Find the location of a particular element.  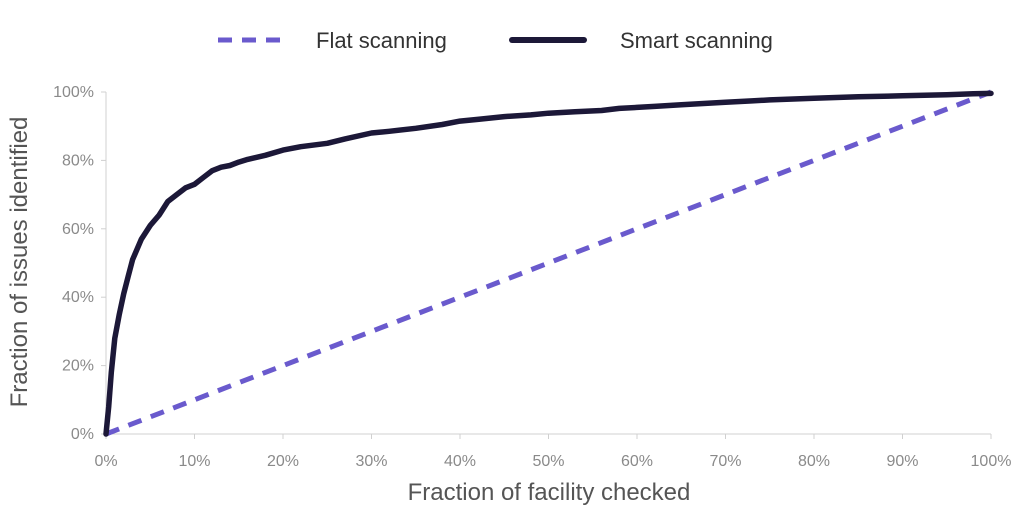

x-axis-title: Fraction of facility checked is located at coordinates (549, 492).